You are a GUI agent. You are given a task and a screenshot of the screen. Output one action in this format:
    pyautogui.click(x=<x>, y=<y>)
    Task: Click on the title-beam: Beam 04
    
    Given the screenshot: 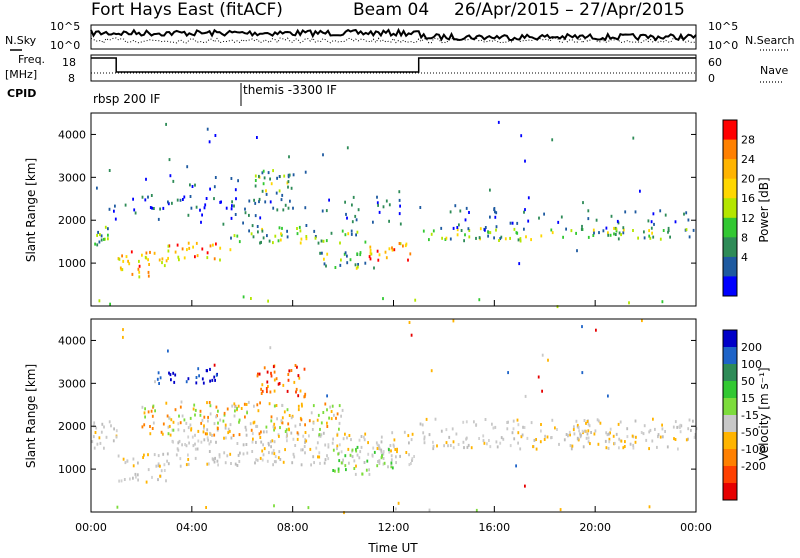 What is the action you would take?
    pyautogui.click(x=391, y=10)
    